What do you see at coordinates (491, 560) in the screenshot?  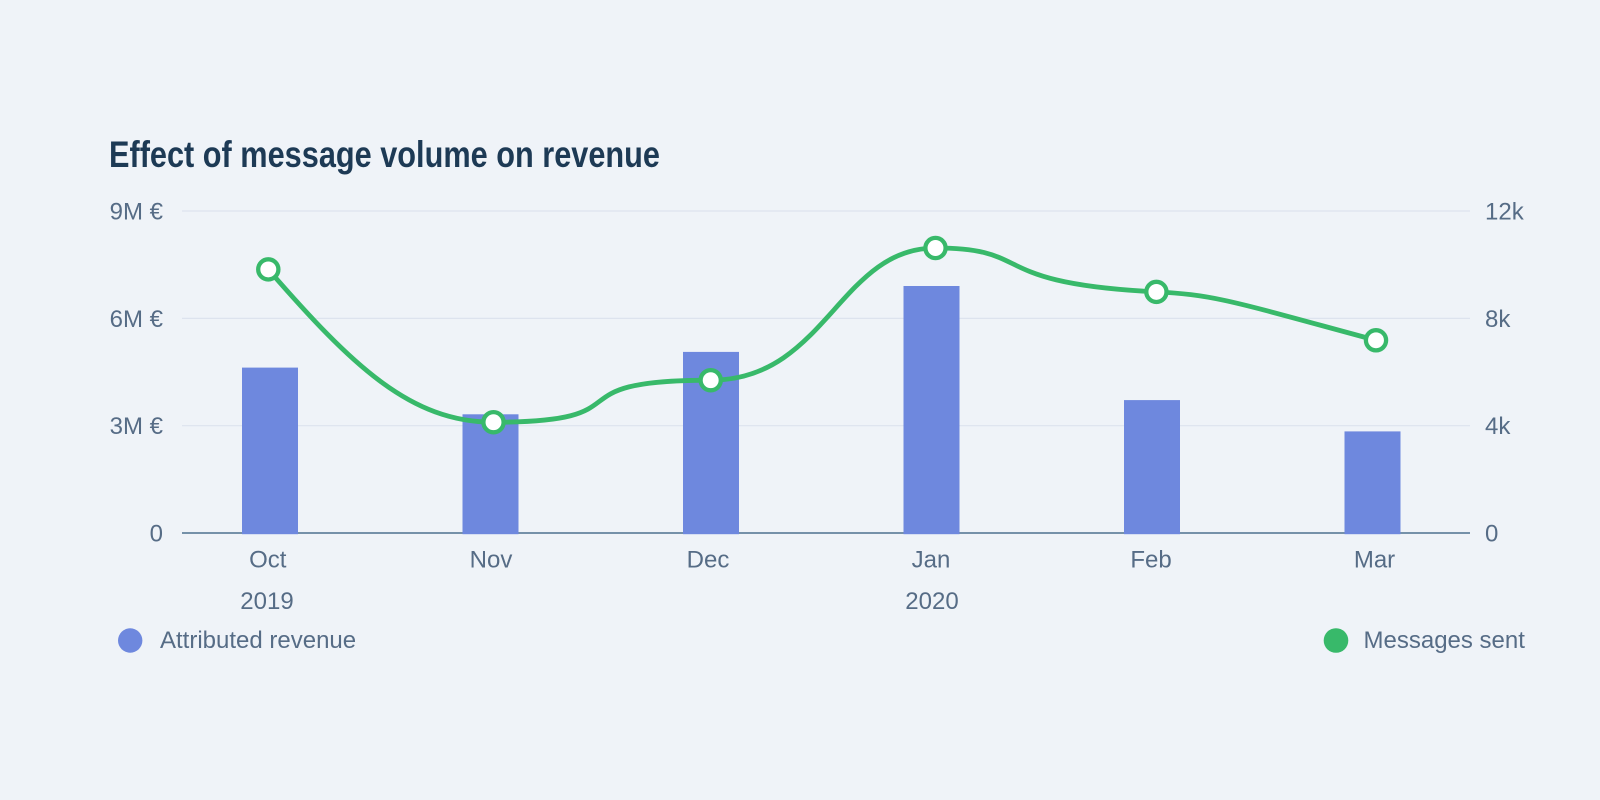 I see `svg-text: Nov` at bounding box center [491, 560].